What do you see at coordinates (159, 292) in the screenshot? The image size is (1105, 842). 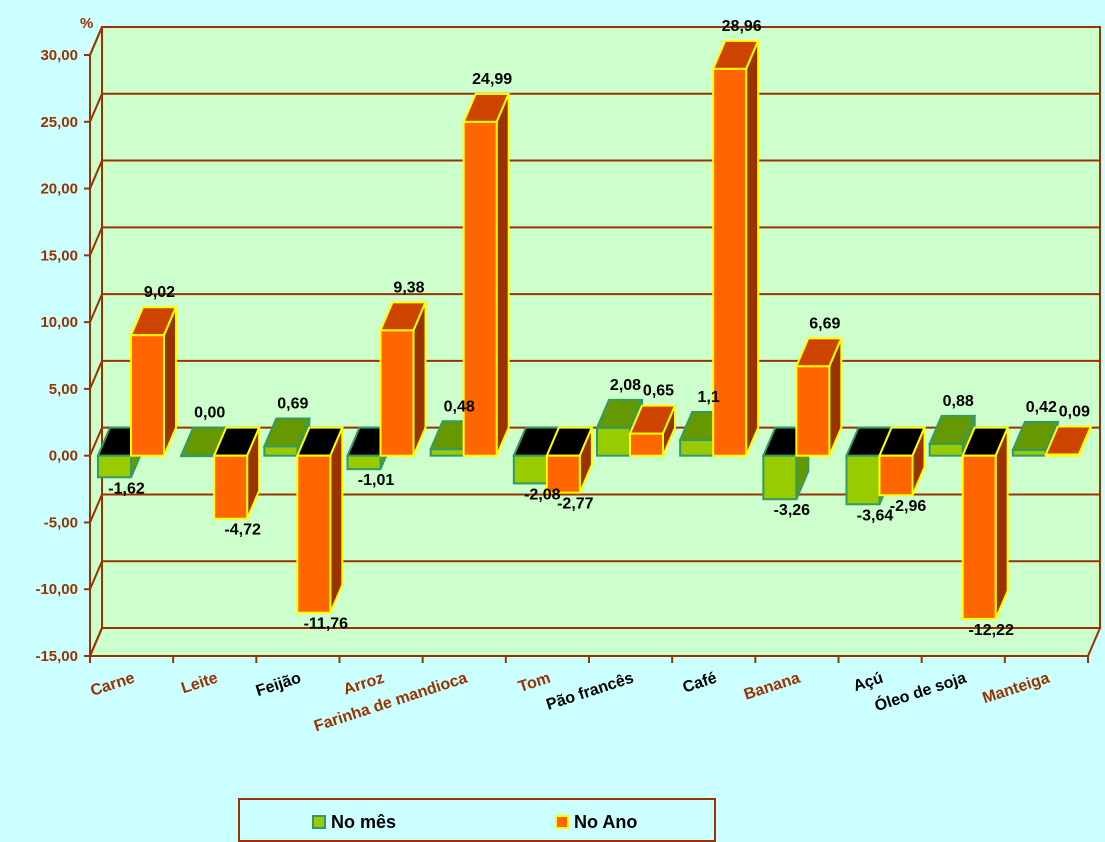 I see `data-label-no-ano: 9,02` at bounding box center [159, 292].